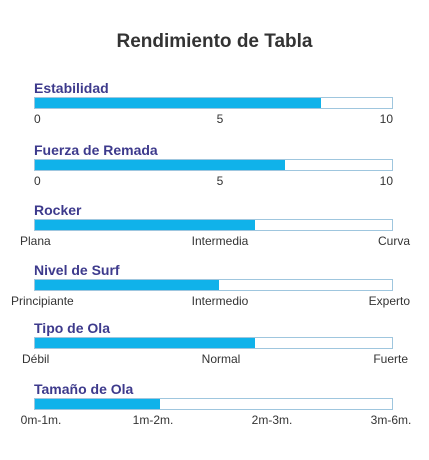 The width and height of the screenshot is (429, 460). Describe the element at coordinates (72, 328) in the screenshot. I see `metric-label: Tipo de Ola` at that location.